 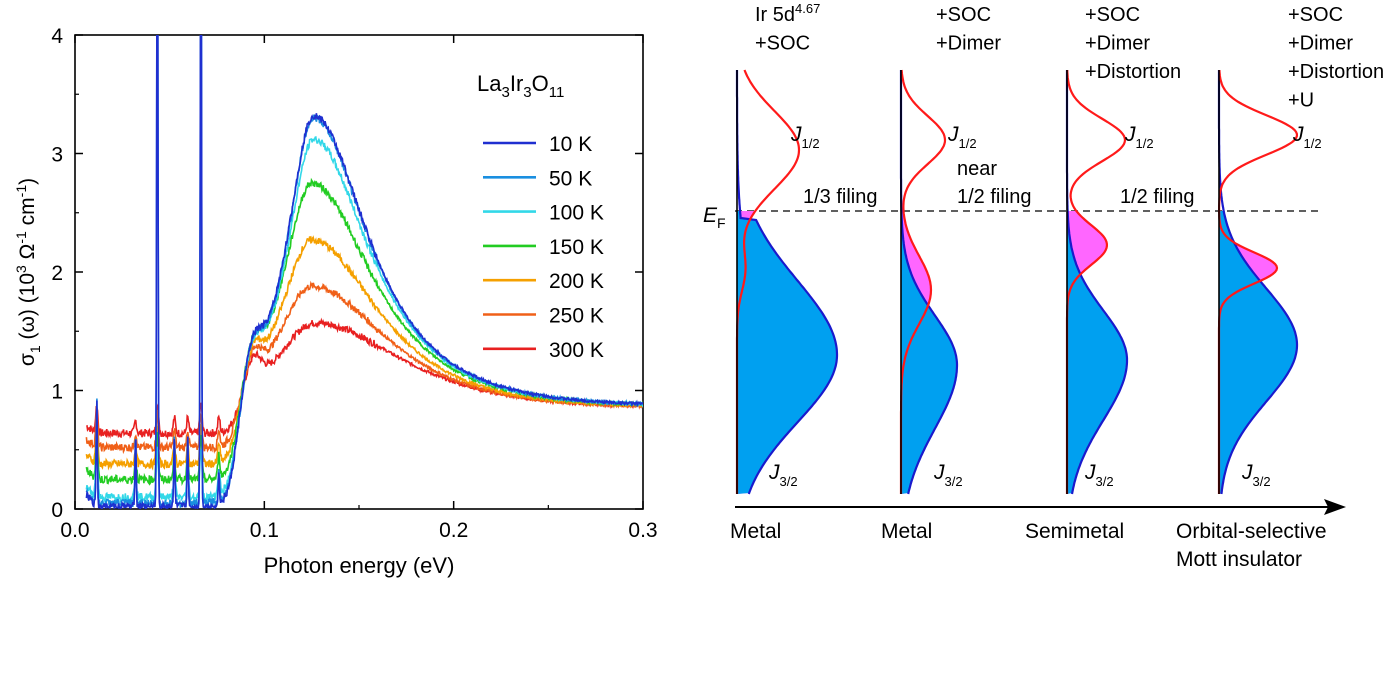 I want to click on legend-label: 100 K, so click(x=576, y=213).